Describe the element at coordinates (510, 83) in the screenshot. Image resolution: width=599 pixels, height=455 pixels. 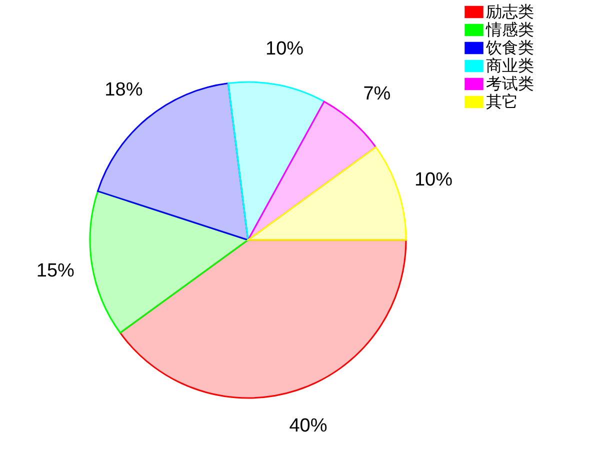
I see `legend-label: 考试类` at that location.